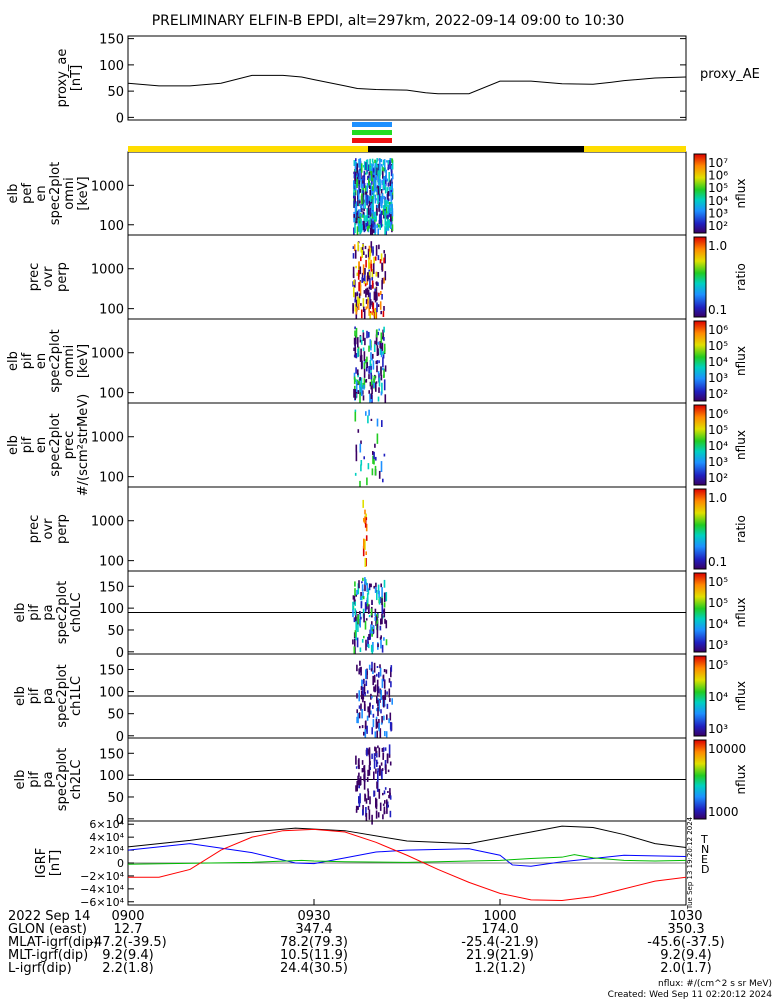  Describe the element at coordinates (372, 132) in the screenshot. I see `green-bar` at that location.